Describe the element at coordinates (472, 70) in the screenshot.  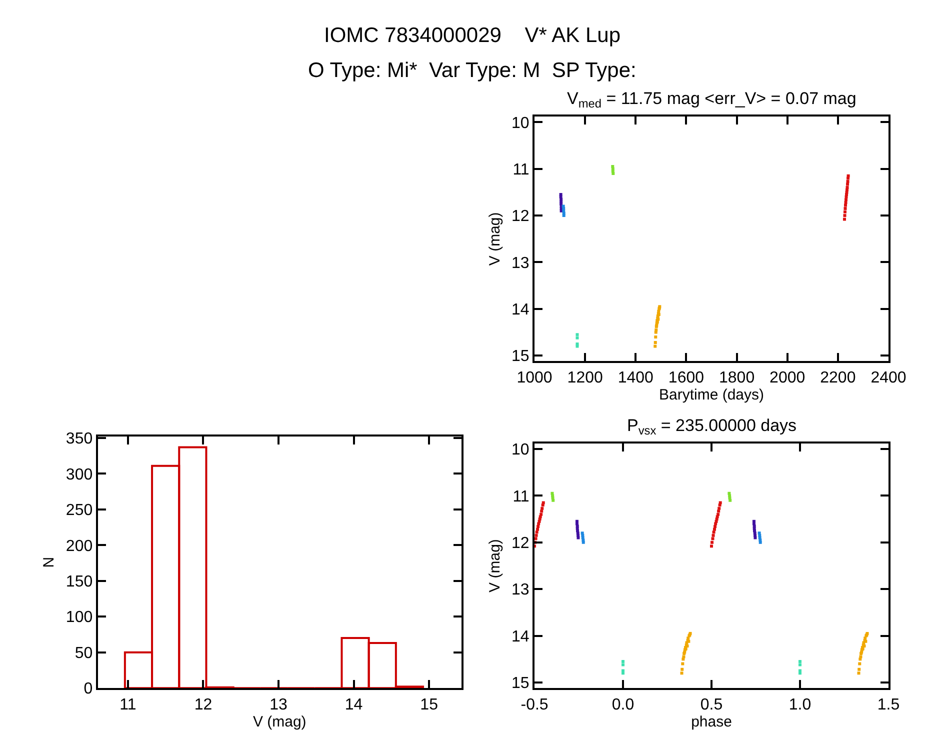
I see `text: O Type: Mi* Var Type: M SP Type:` at that location.